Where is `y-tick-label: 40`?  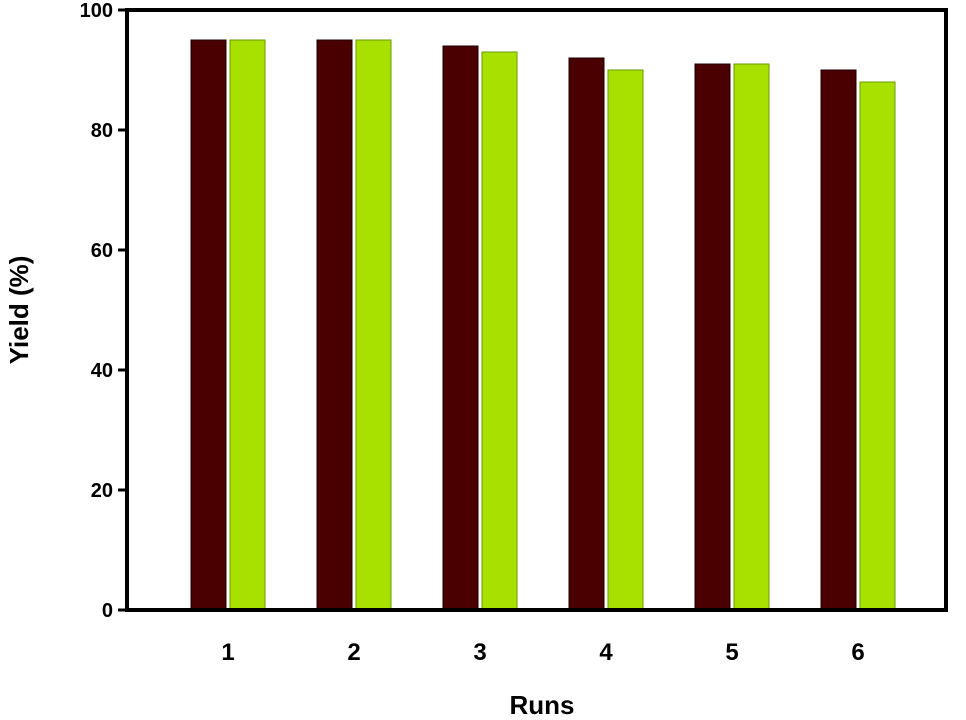
y-tick-label: 40 is located at coordinates (102, 371).